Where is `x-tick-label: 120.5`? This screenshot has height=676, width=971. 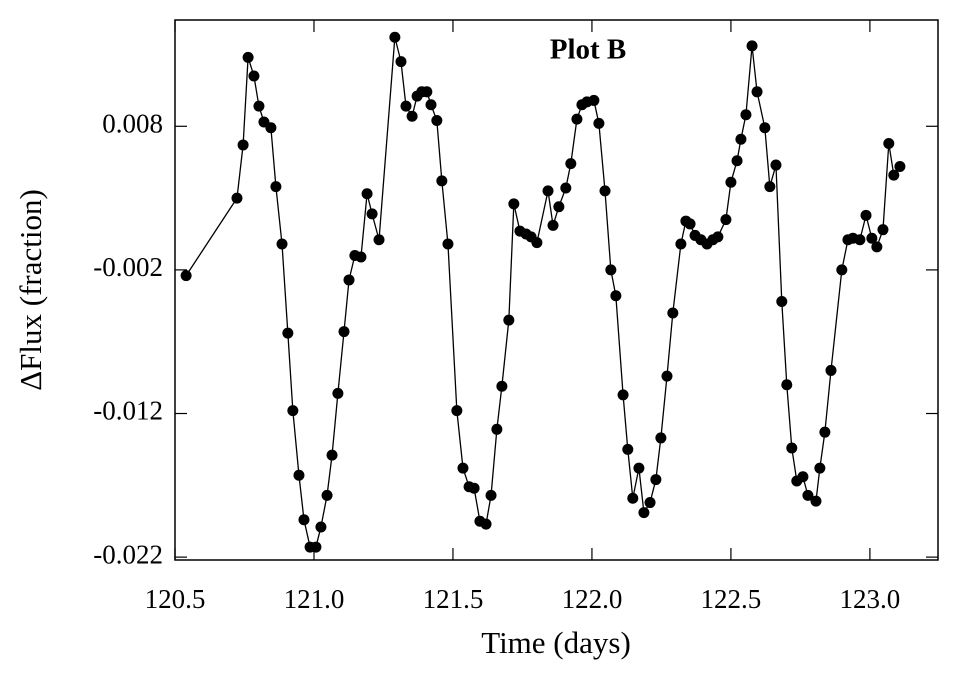
x-tick-label: 120.5 is located at coordinates (175, 599).